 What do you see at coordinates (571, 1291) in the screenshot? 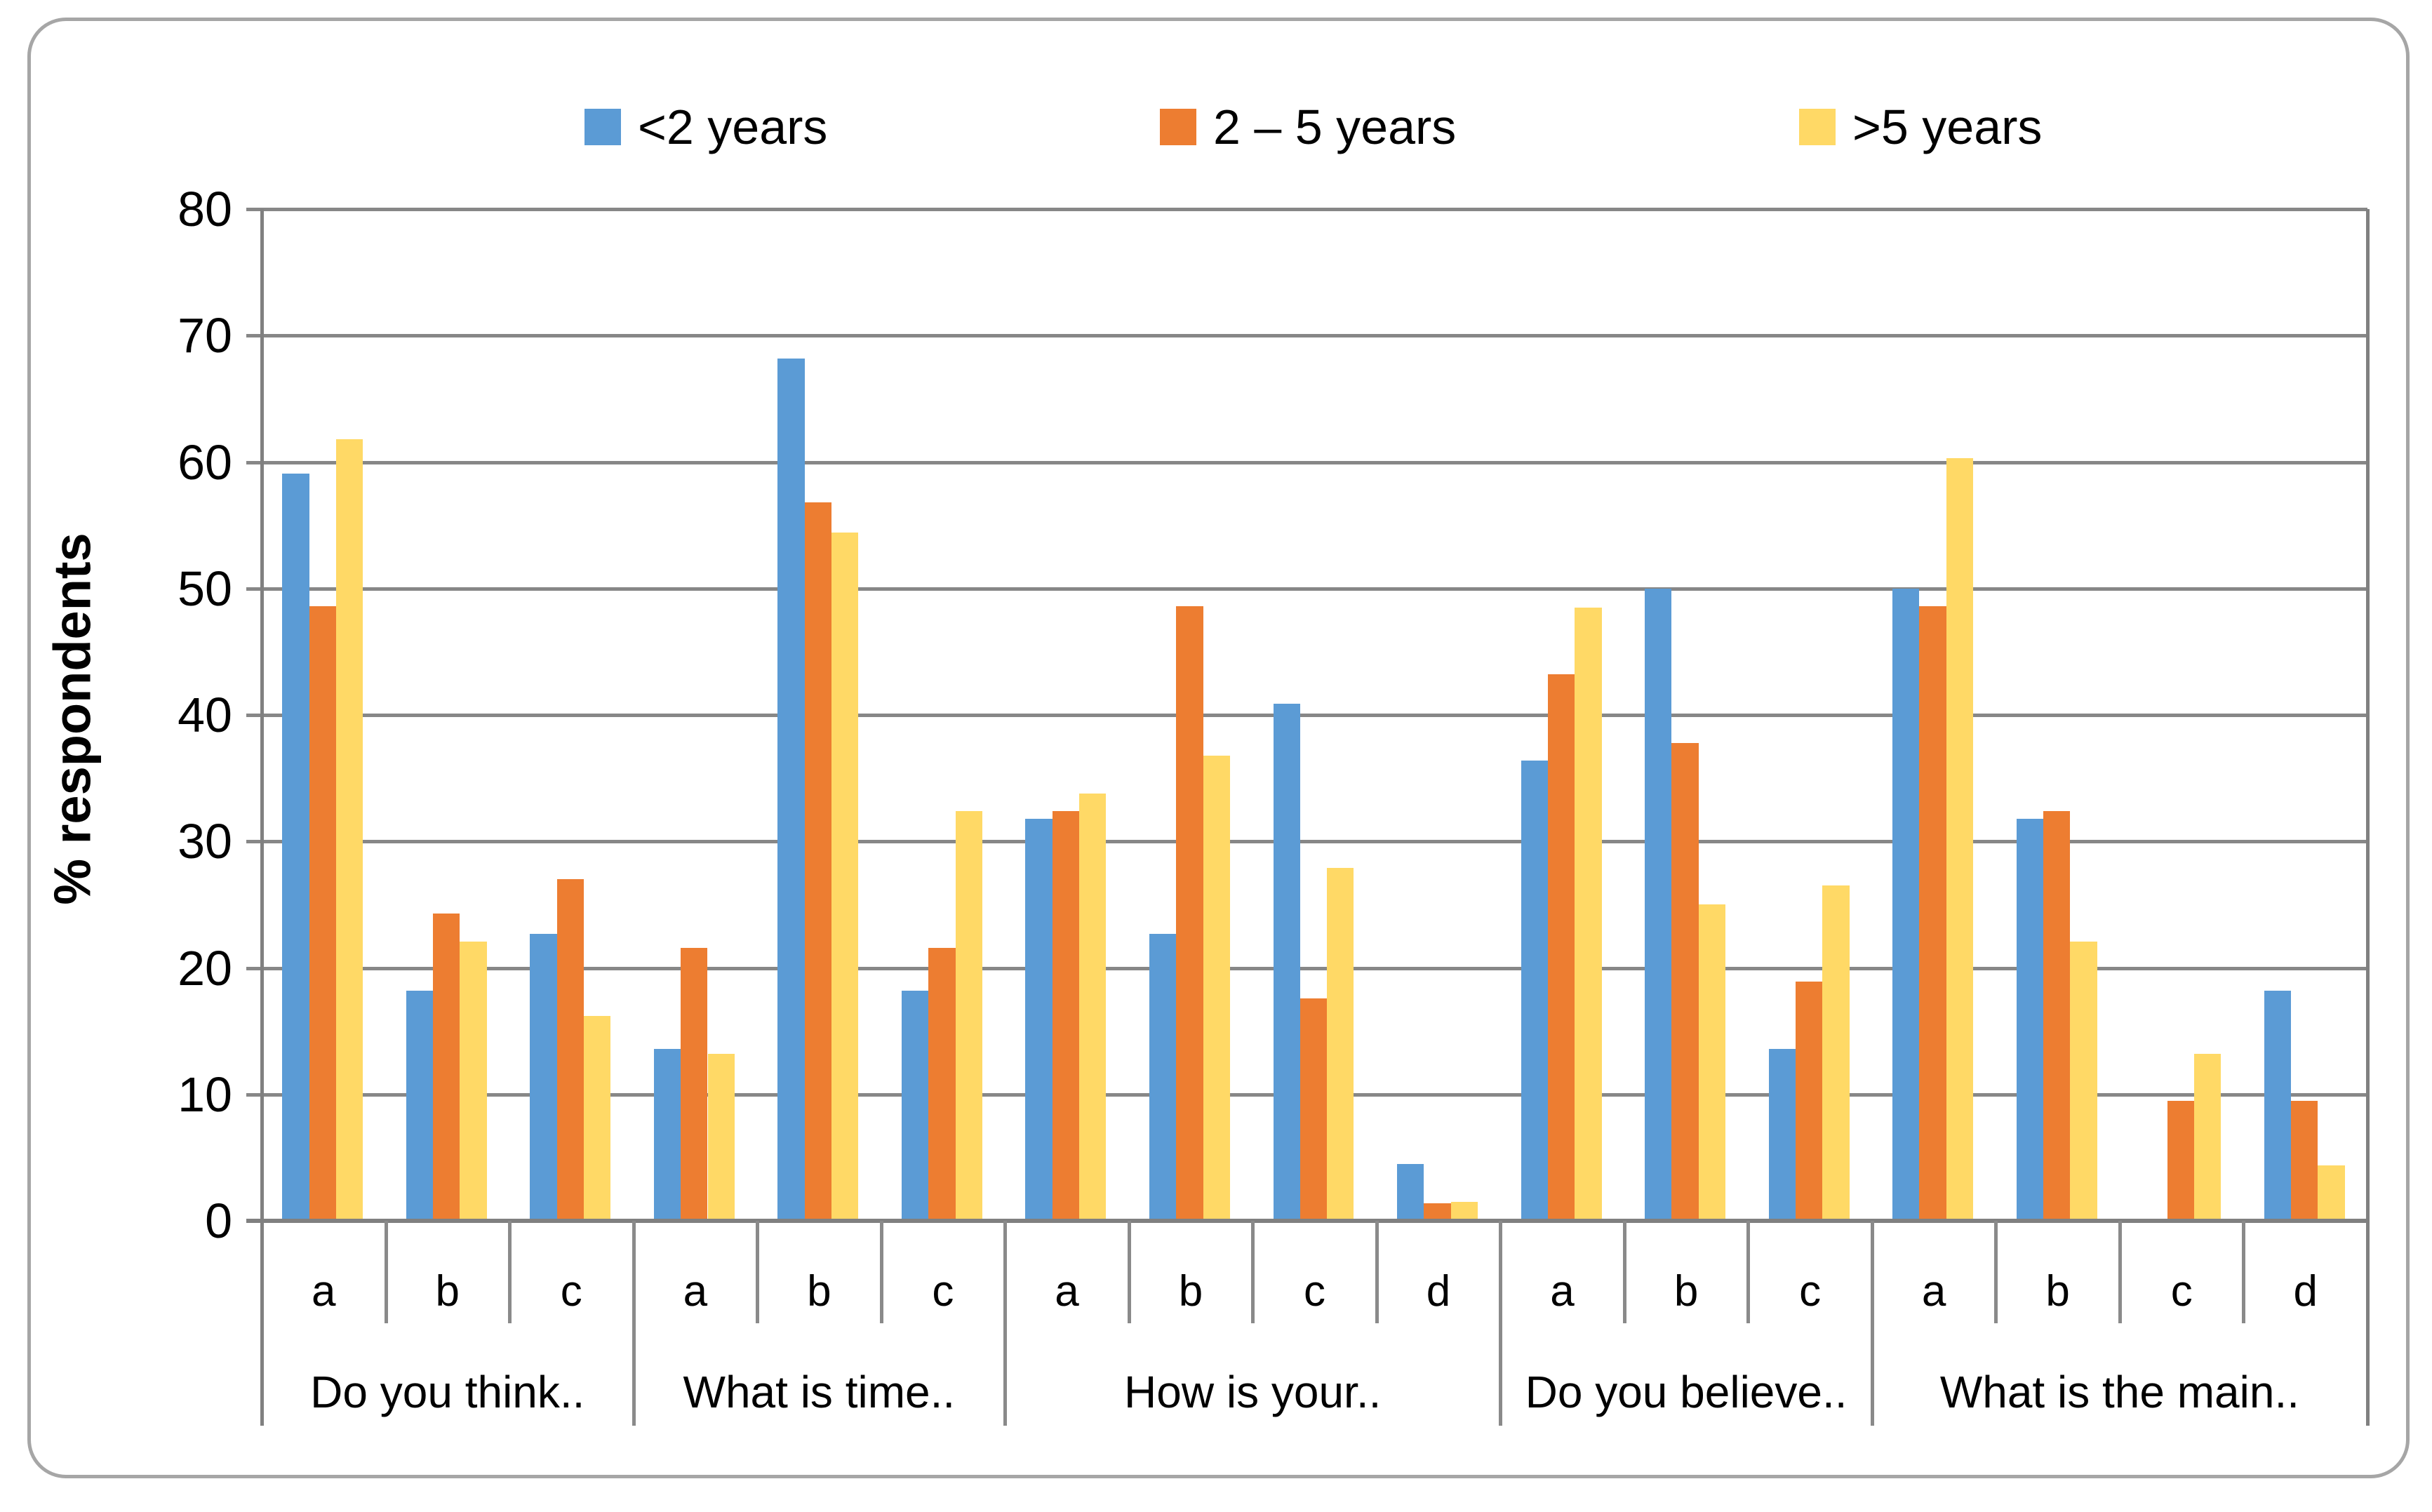
I see `x-category-label-Do you think..-c: c` at bounding box center [571, 1291].